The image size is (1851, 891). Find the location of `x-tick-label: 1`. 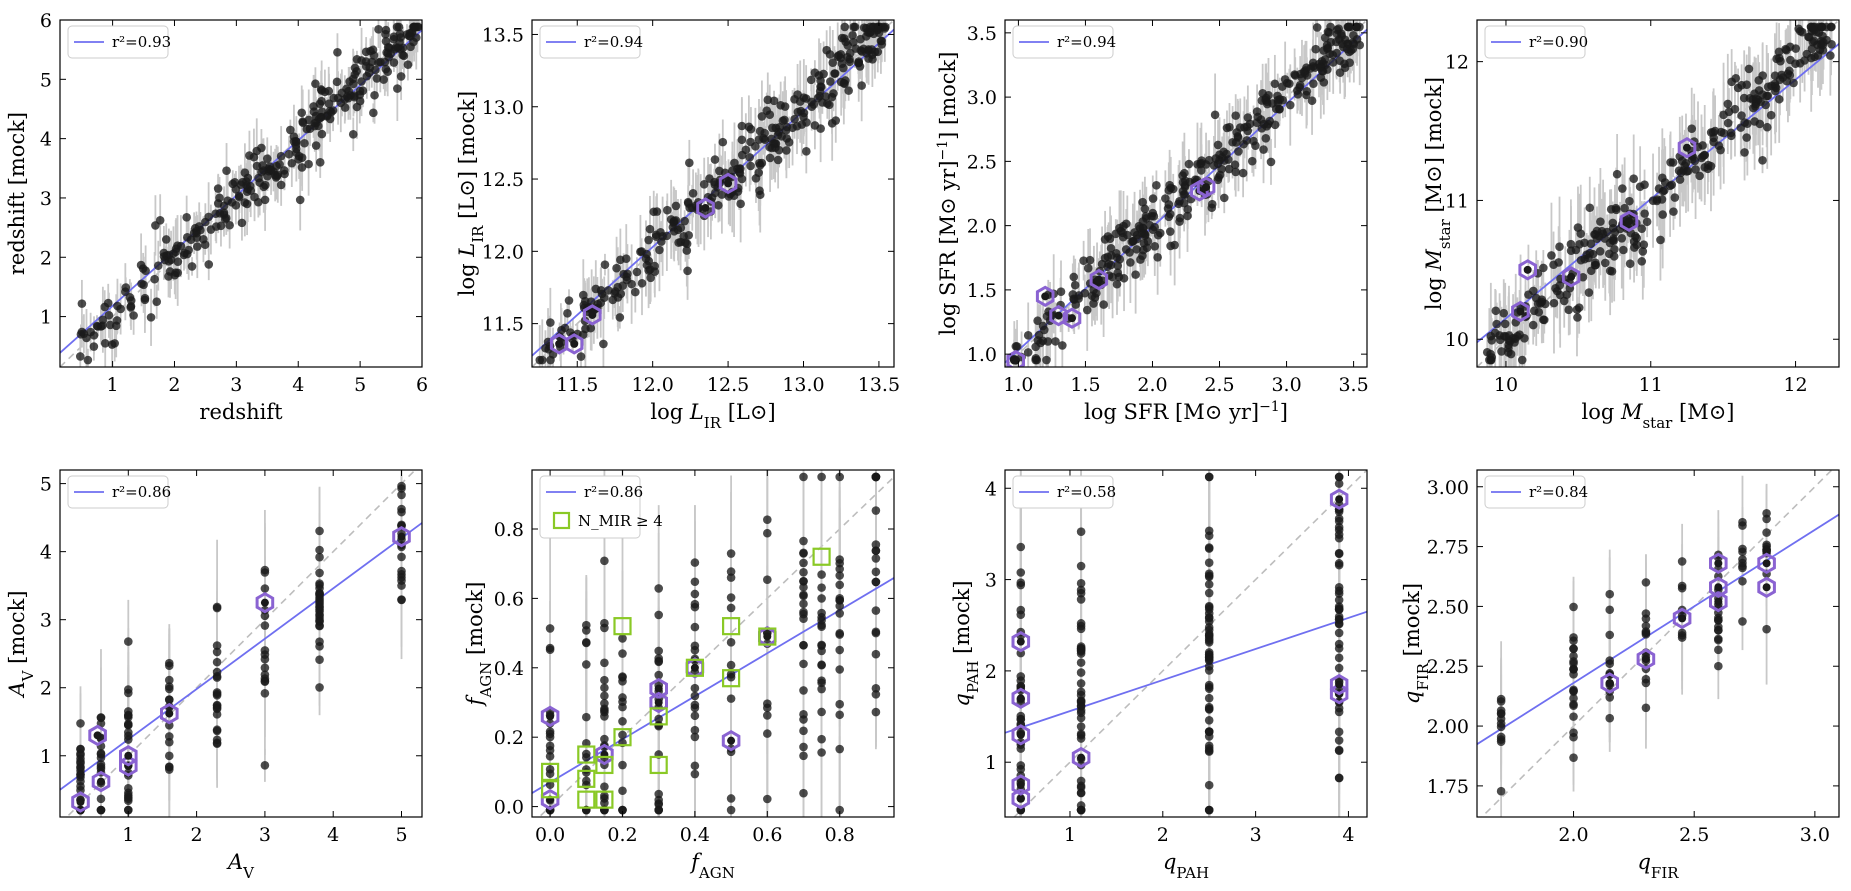

x-tick-label: 1 is located at coordinates (1070, 835).